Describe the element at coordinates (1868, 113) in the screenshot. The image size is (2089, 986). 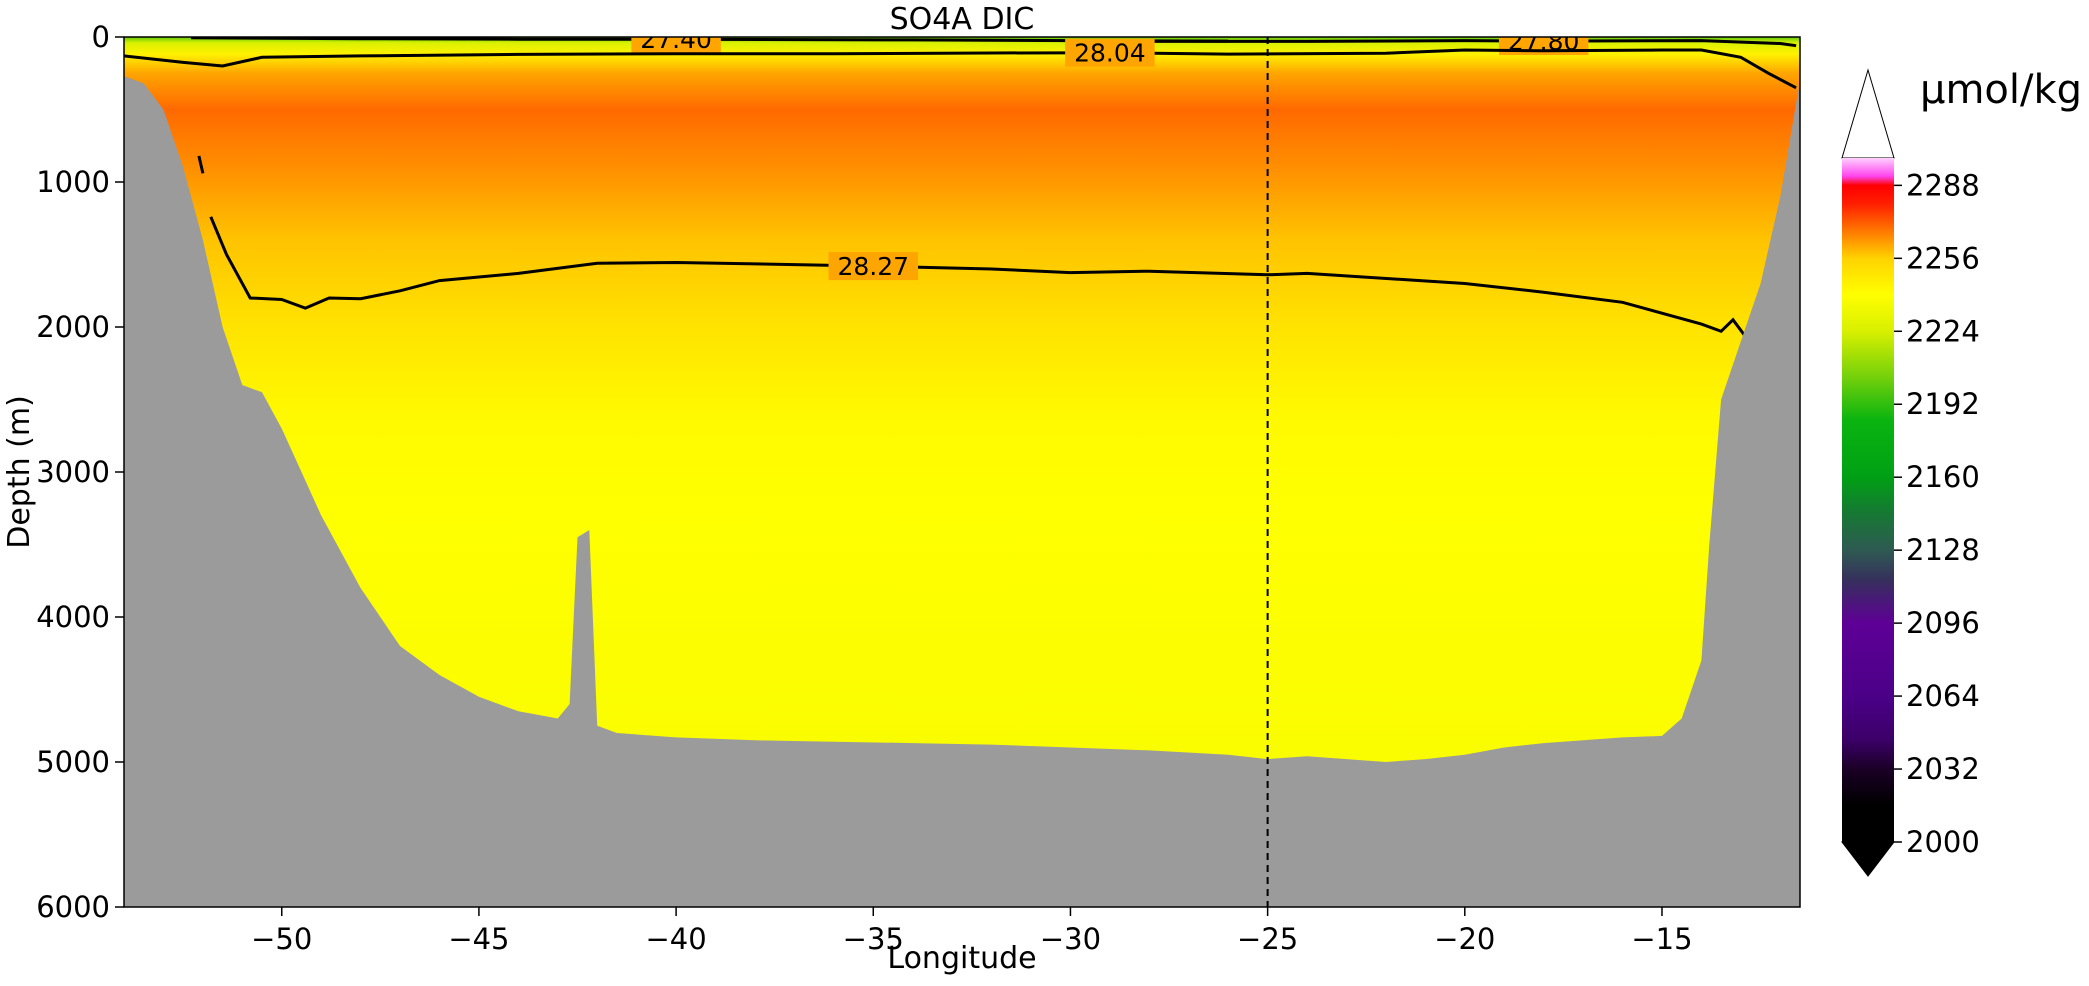
I see `colorbar-extend-high` at that location.